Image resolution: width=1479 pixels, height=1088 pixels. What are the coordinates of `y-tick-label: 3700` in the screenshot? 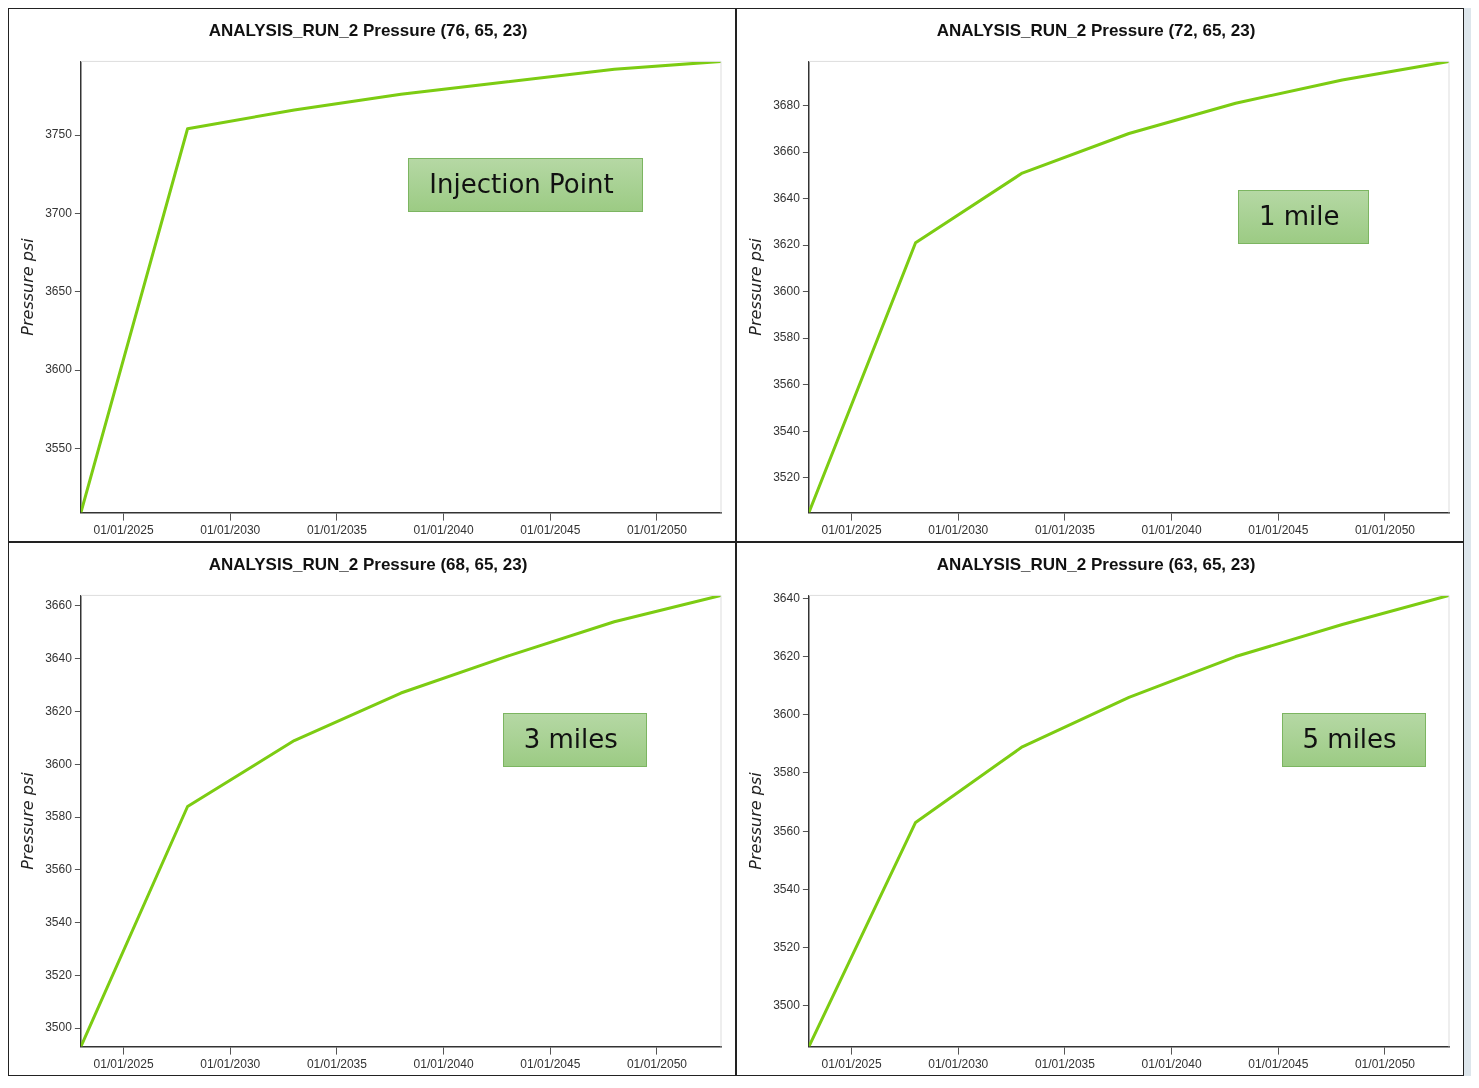 It's located at (59, 212).